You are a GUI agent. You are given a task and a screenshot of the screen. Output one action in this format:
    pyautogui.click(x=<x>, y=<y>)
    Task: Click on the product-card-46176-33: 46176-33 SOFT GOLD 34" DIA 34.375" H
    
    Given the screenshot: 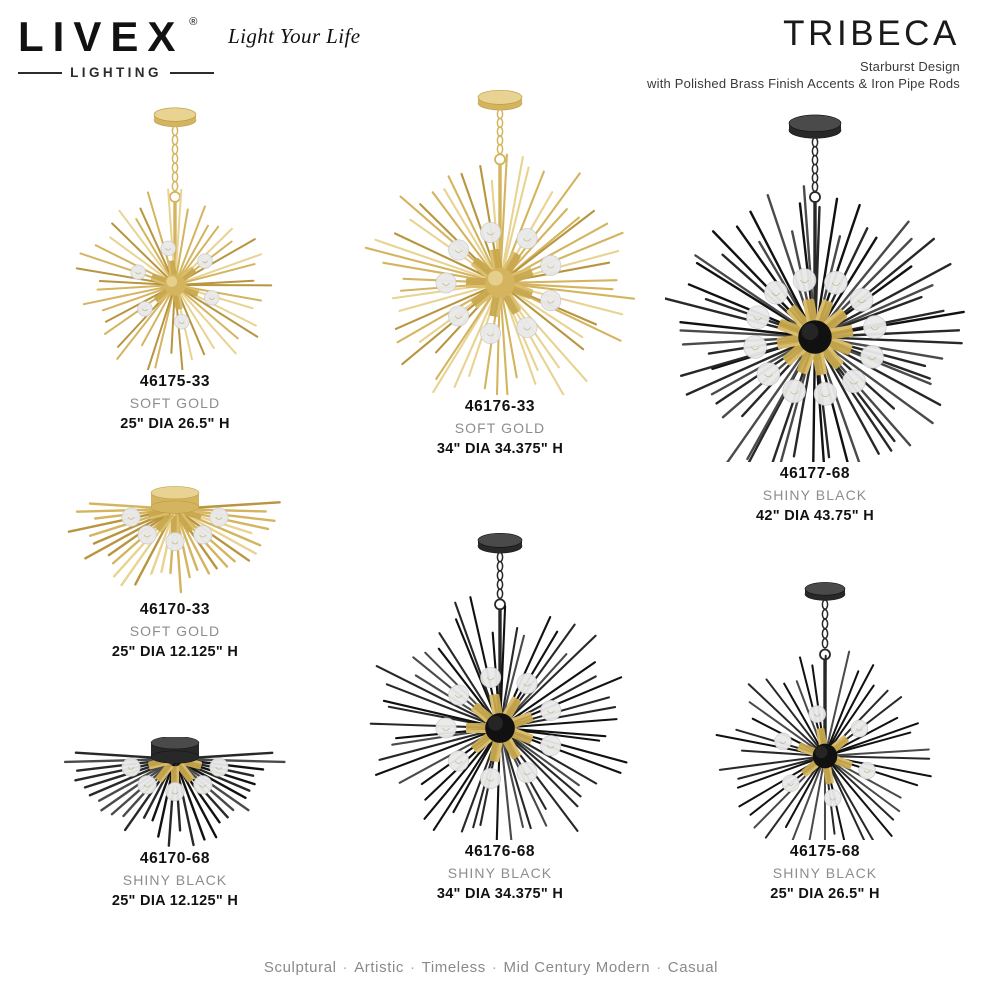 What is the action you would take?
    pyautogui.click(x=500, y=272)
    